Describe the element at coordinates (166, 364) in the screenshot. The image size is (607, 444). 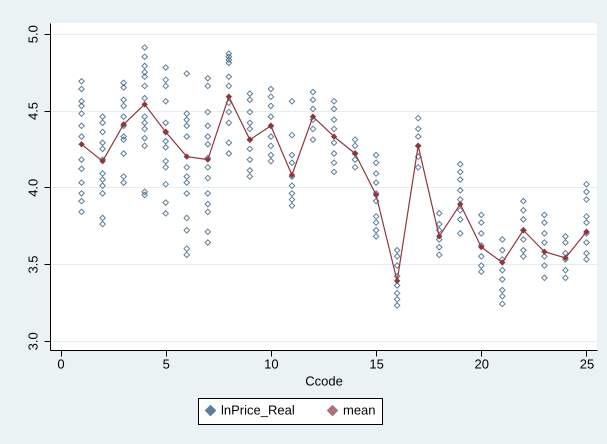
I see `x-tick-label: 5` at that location.